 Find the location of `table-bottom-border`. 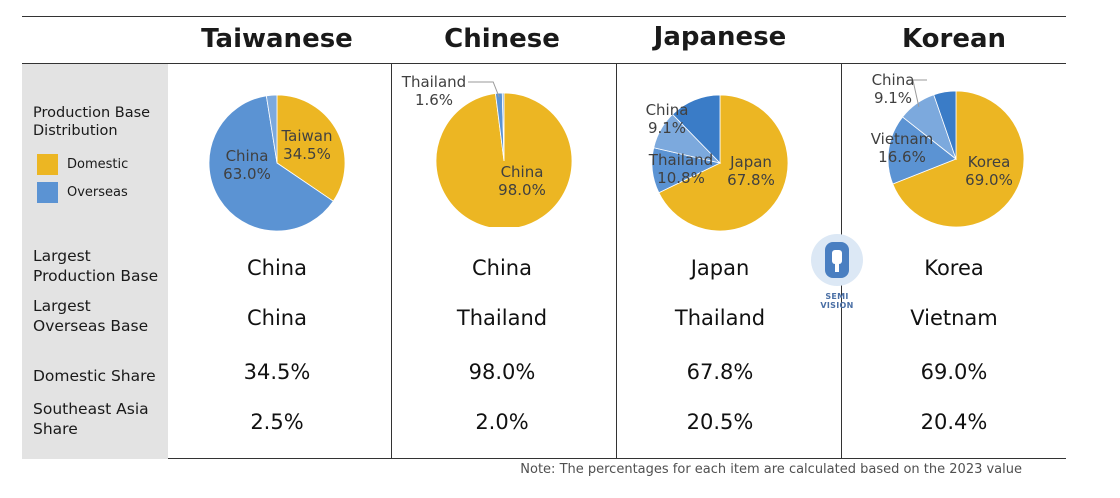

table-bottom-border is located at coordinates (544, 458).